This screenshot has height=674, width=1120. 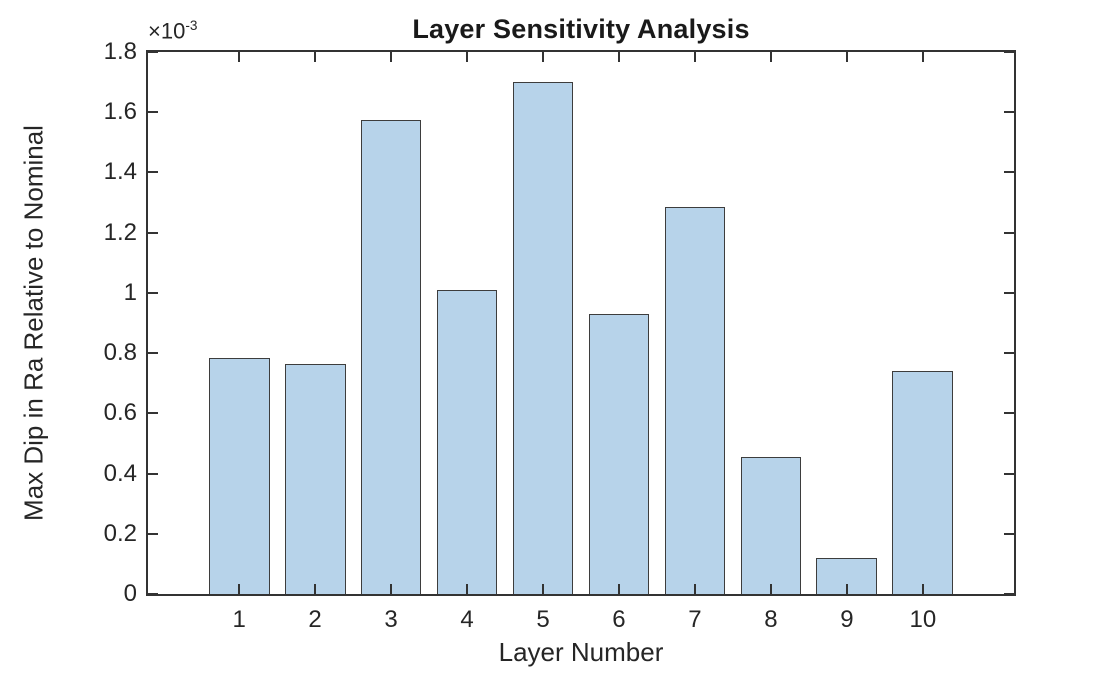 What do you see at coordinates (847, 619) in the screenshot?
I see `x-tick-label: 9` at bounding box center [847, 619].